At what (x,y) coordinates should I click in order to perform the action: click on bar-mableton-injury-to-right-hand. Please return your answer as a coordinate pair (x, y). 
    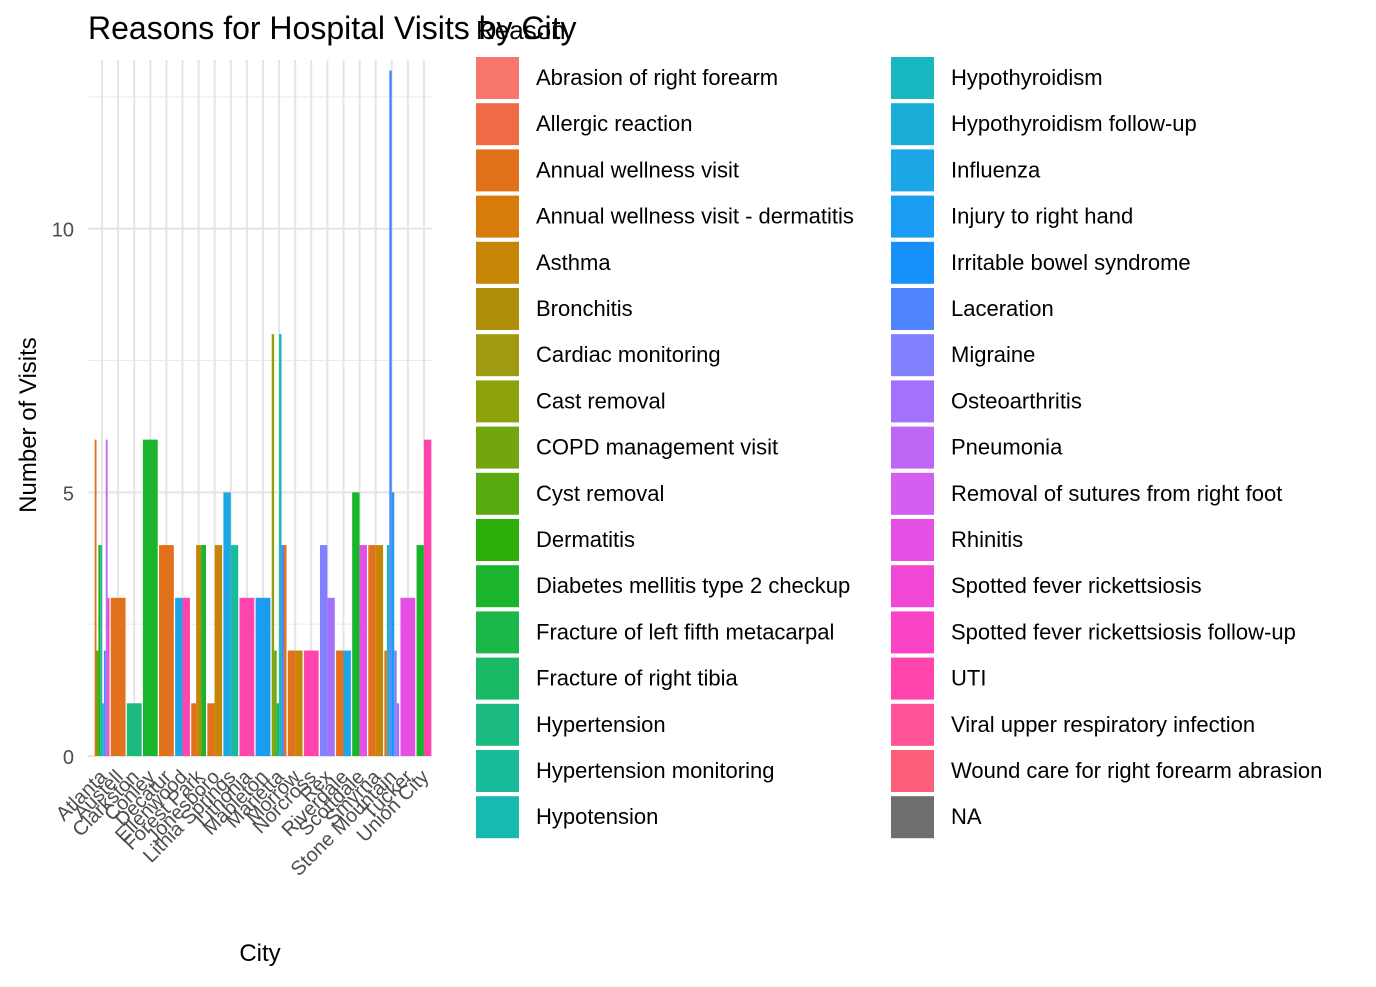
    Looking at the image, I should click on (263, 676).